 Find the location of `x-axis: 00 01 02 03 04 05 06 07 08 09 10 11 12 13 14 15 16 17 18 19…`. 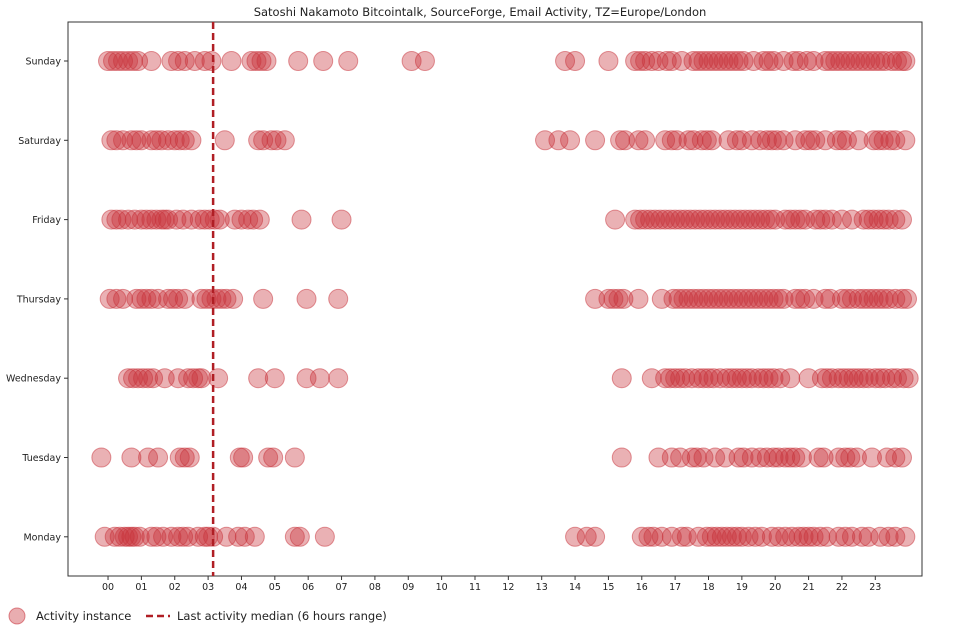

x-axis: 00 01 02 03 04 05 06 07 08 09 10 11 12 13 14 15 16 17 18 19… is located at coordinates (491, 584).